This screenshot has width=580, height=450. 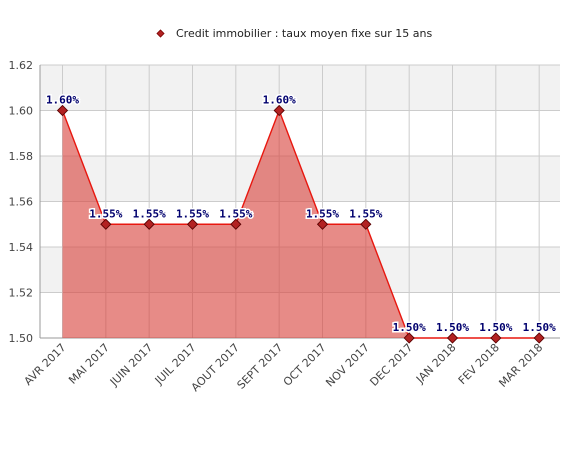 What do you see at coordinates (435, 363) in the screenshot?
I see `x-tick-label: JAN 2018` at bounding box center [435, 363].